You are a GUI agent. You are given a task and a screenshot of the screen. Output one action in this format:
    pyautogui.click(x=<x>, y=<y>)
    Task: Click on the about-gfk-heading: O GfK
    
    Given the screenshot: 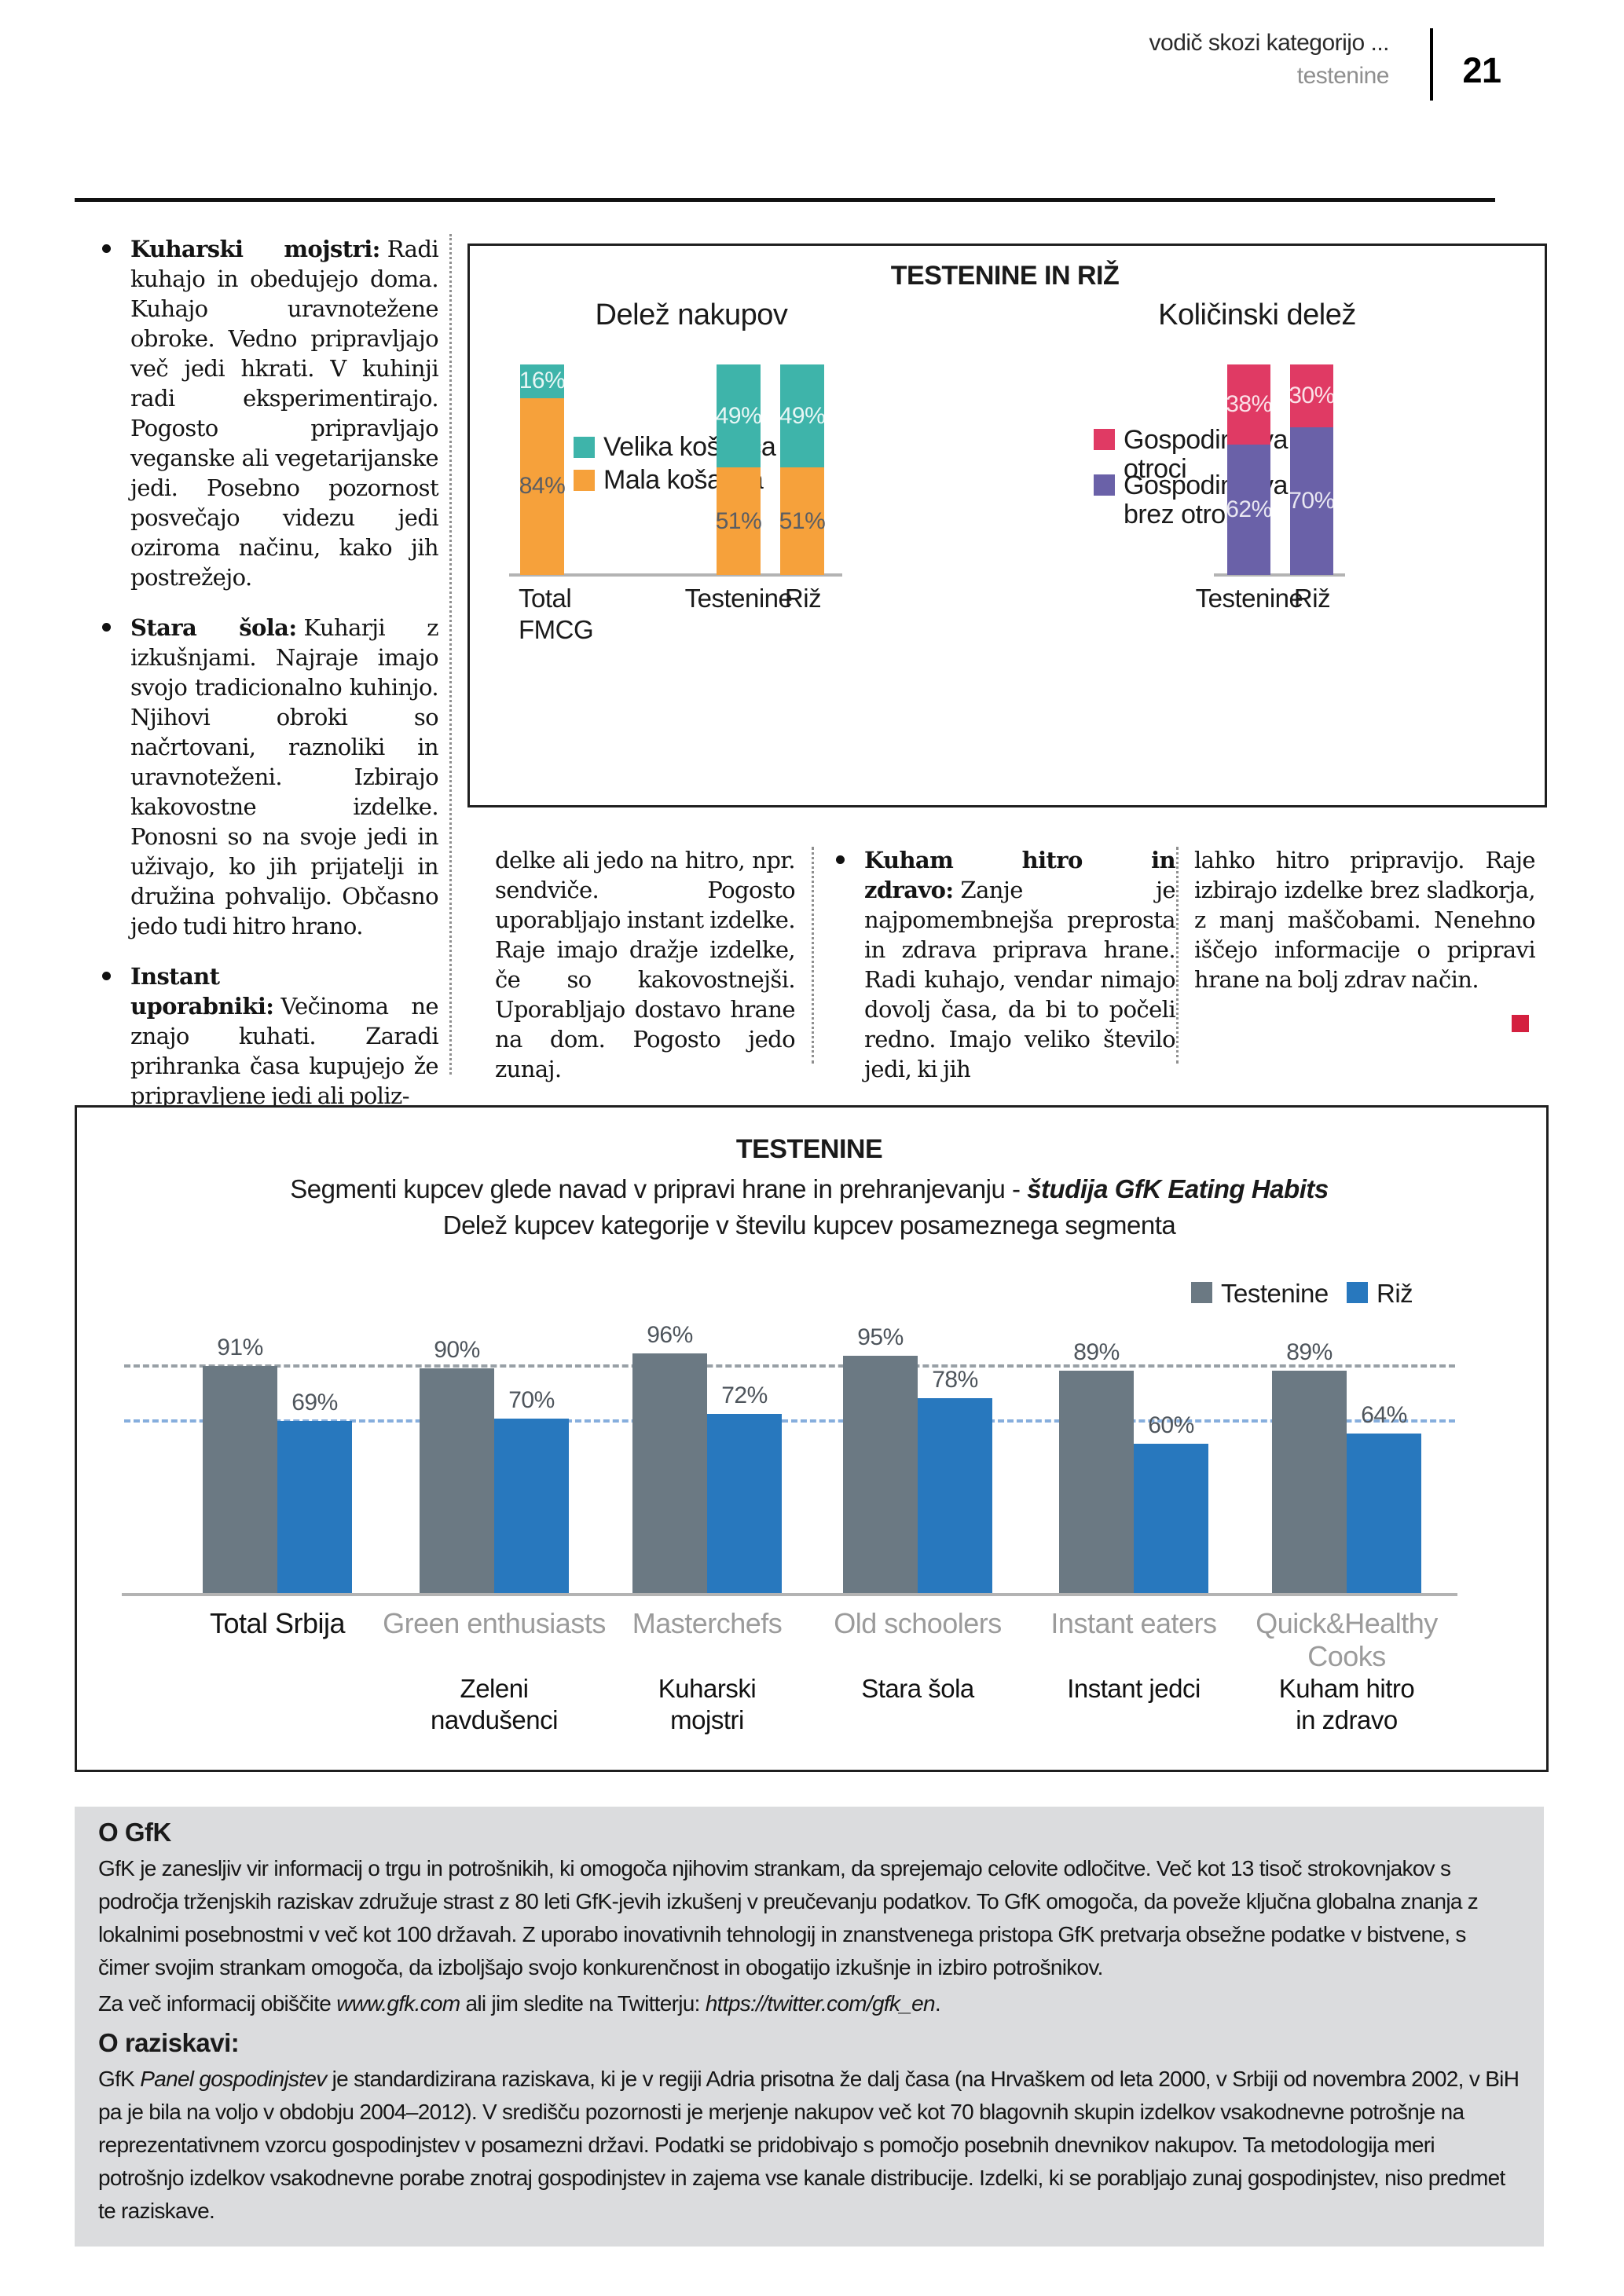 What is the action you would take?
    pyautogui.click(x=134, y=1832)
    